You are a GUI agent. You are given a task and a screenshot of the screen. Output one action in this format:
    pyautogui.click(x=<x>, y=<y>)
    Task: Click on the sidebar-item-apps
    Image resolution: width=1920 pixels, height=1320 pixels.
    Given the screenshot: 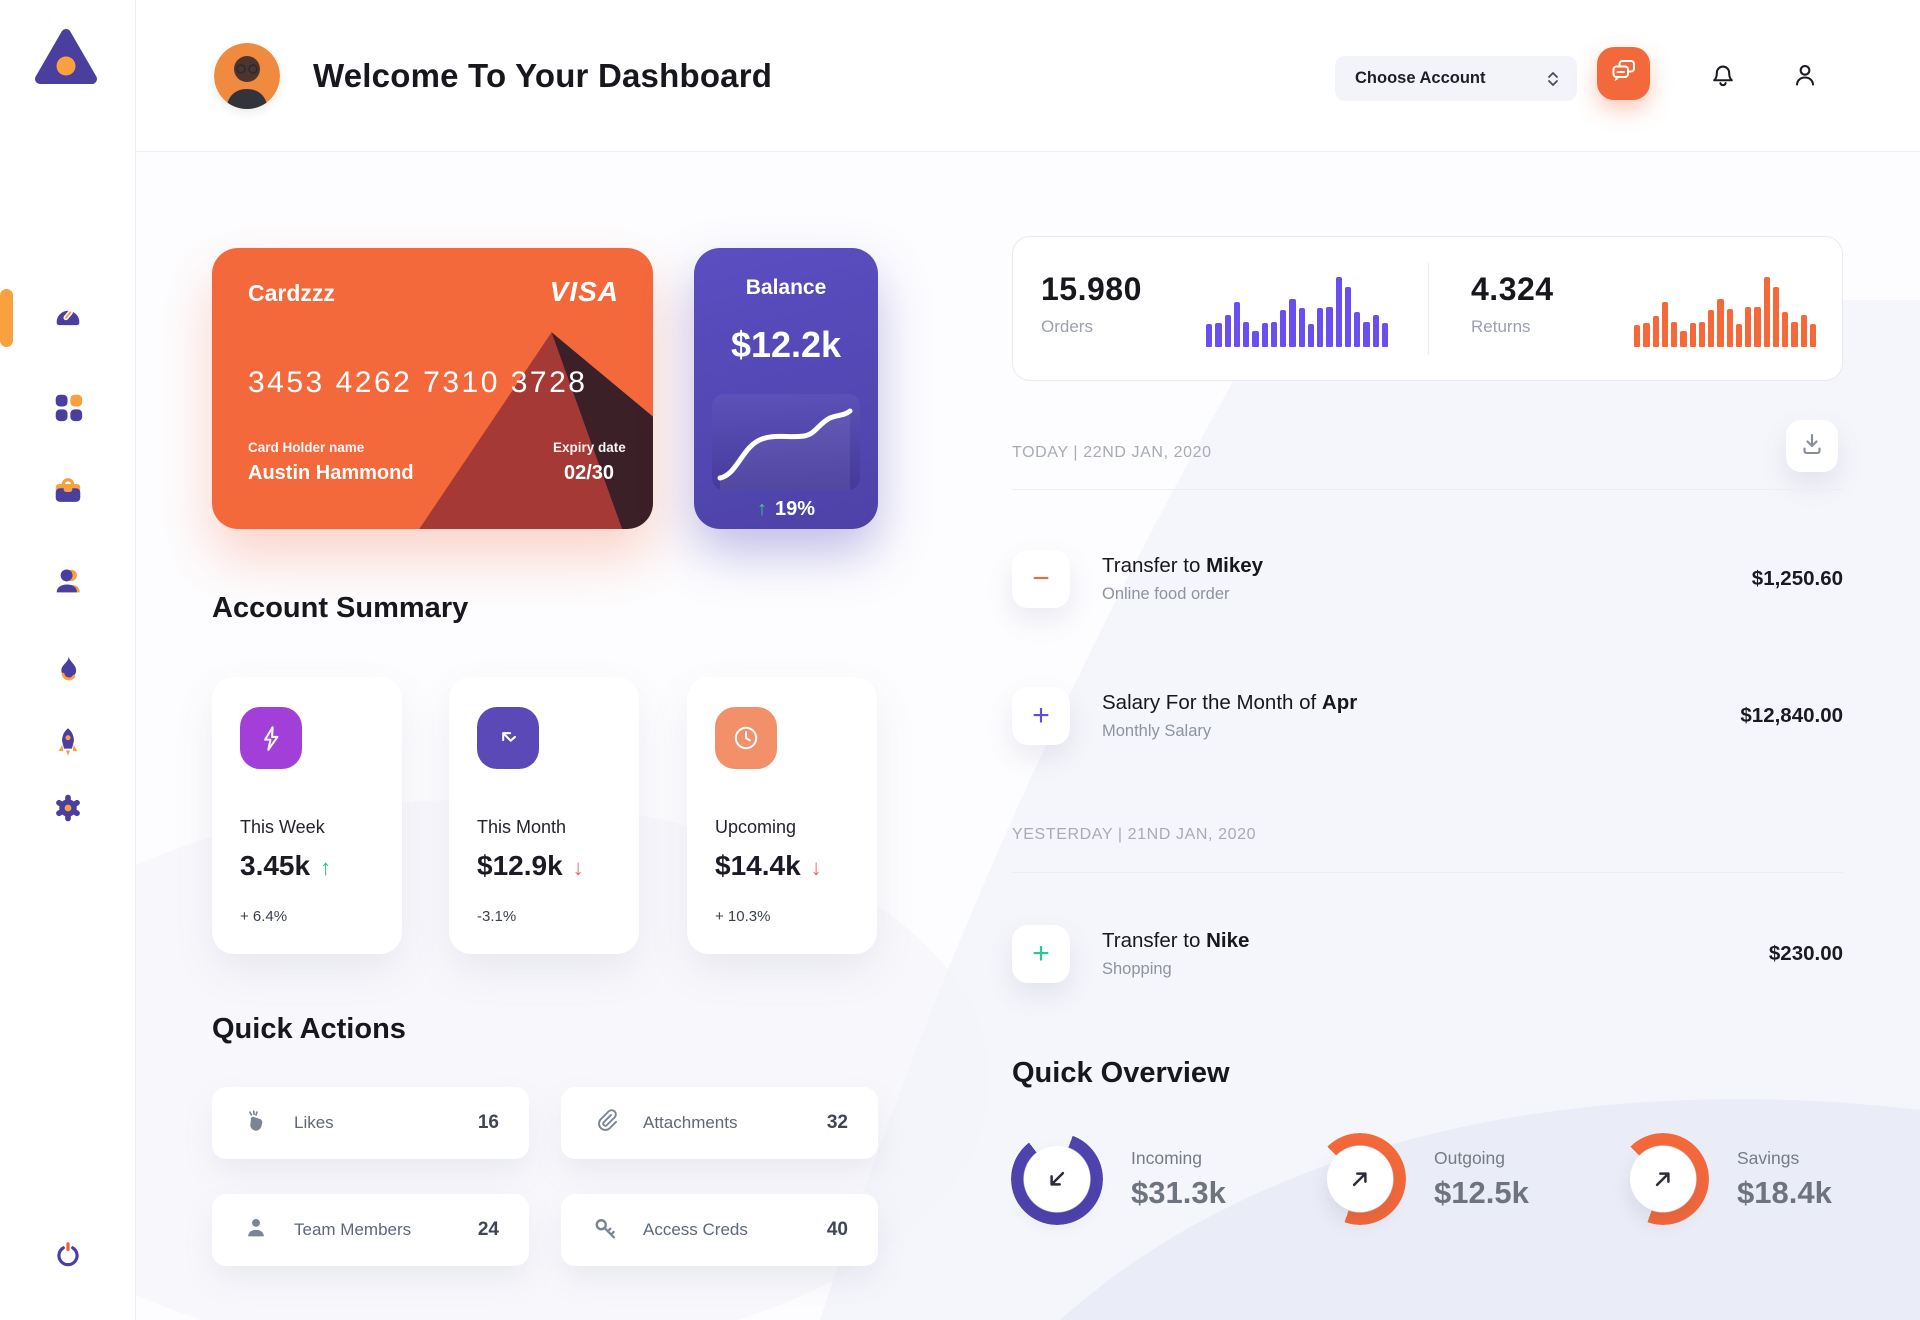 What is the action you would take?
    pyautogui.click(x=68, y=407)
    